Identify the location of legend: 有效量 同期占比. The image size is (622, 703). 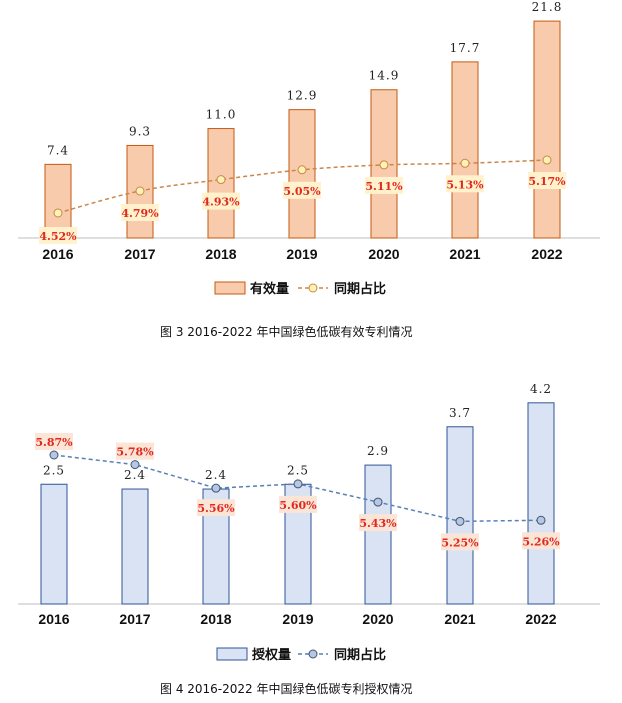
(300, 289).